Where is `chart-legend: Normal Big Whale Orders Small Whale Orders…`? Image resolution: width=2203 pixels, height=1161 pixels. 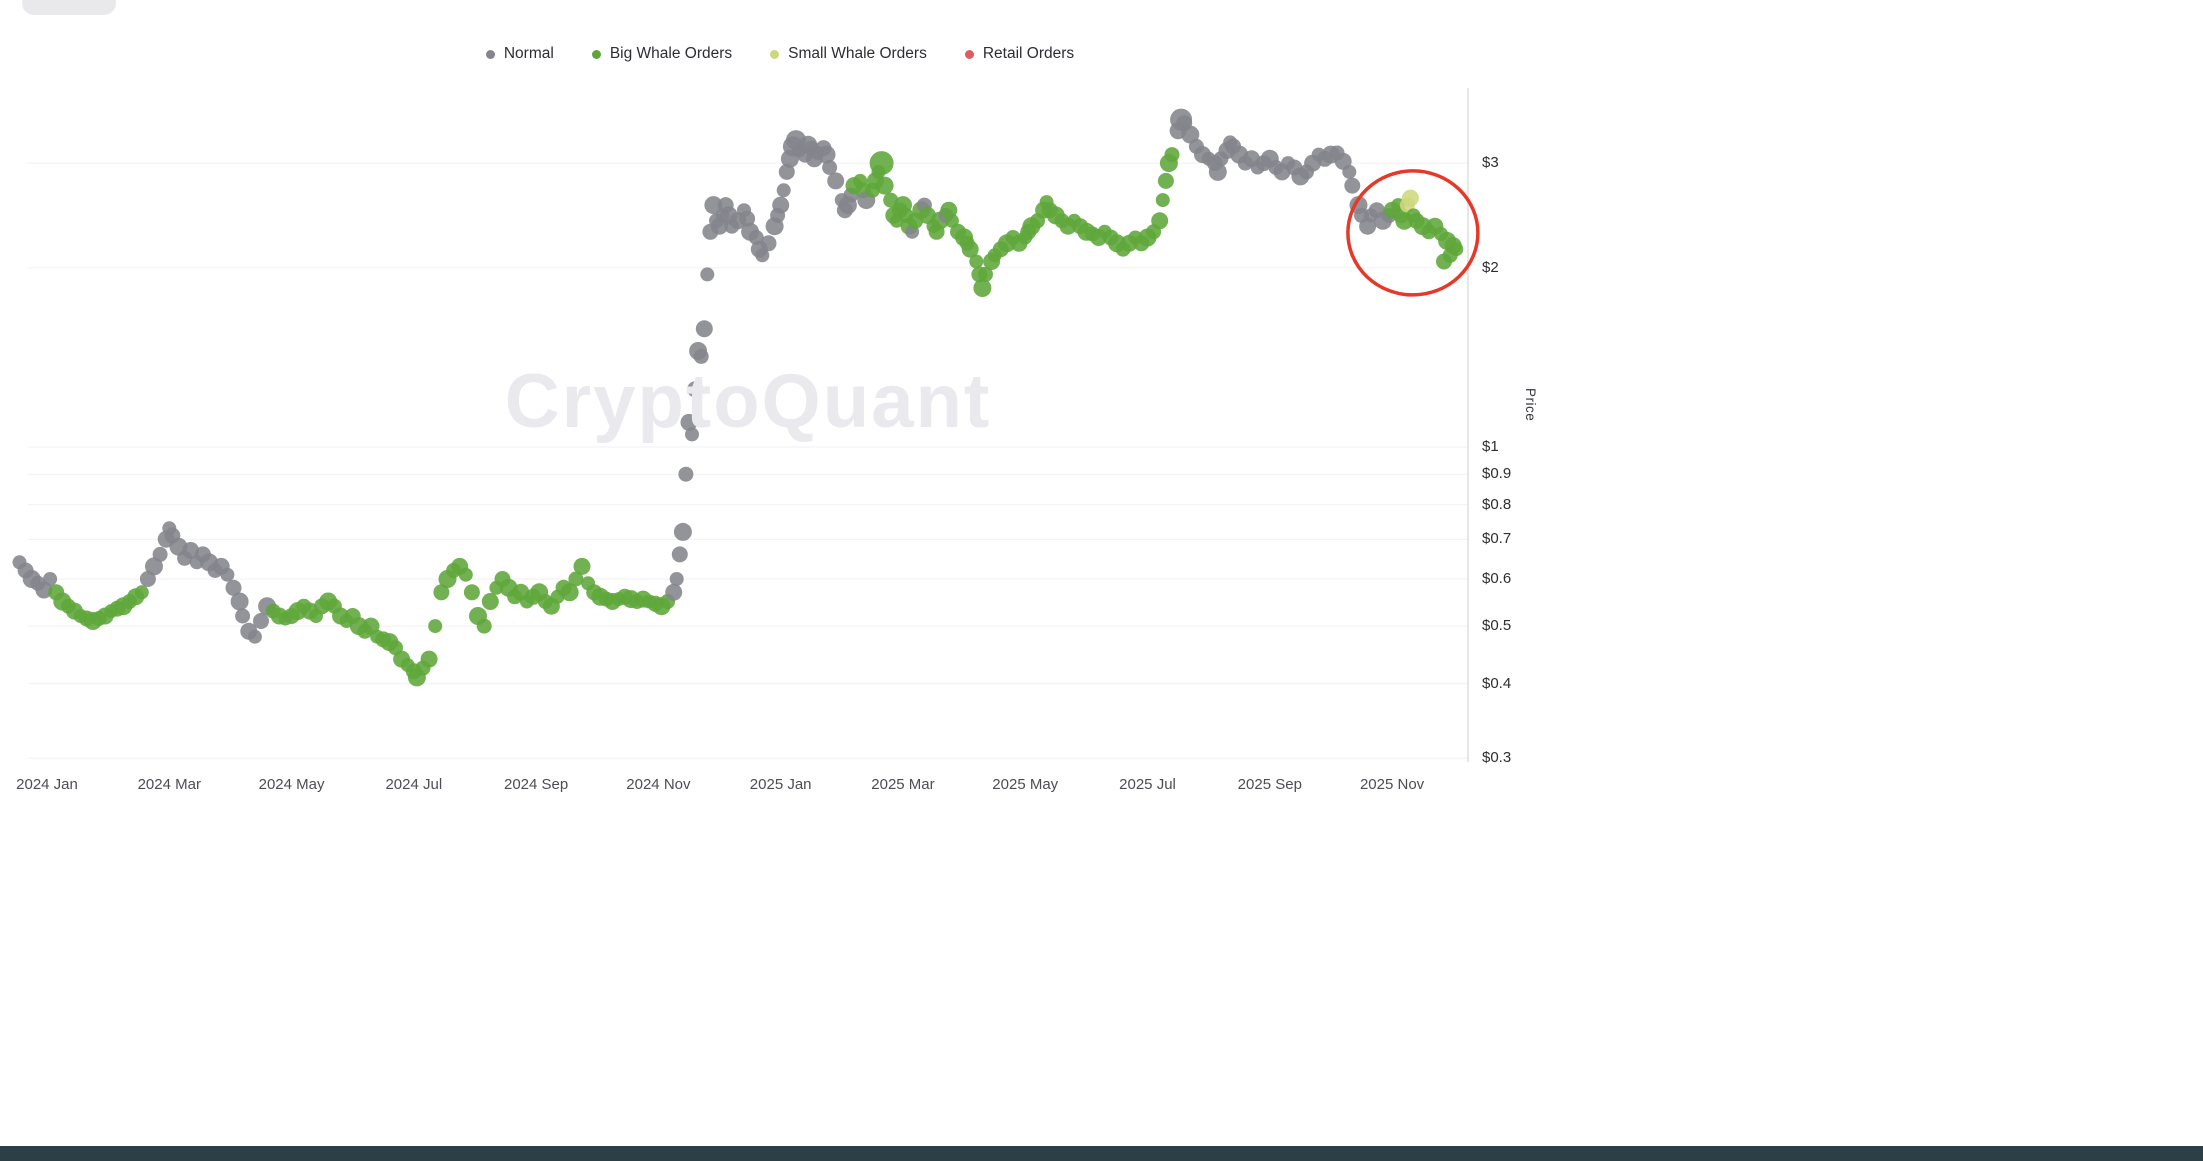
chart-legend: Normal Big Whale Orders Small Whale Orders… is located at coordinates (780, 54).